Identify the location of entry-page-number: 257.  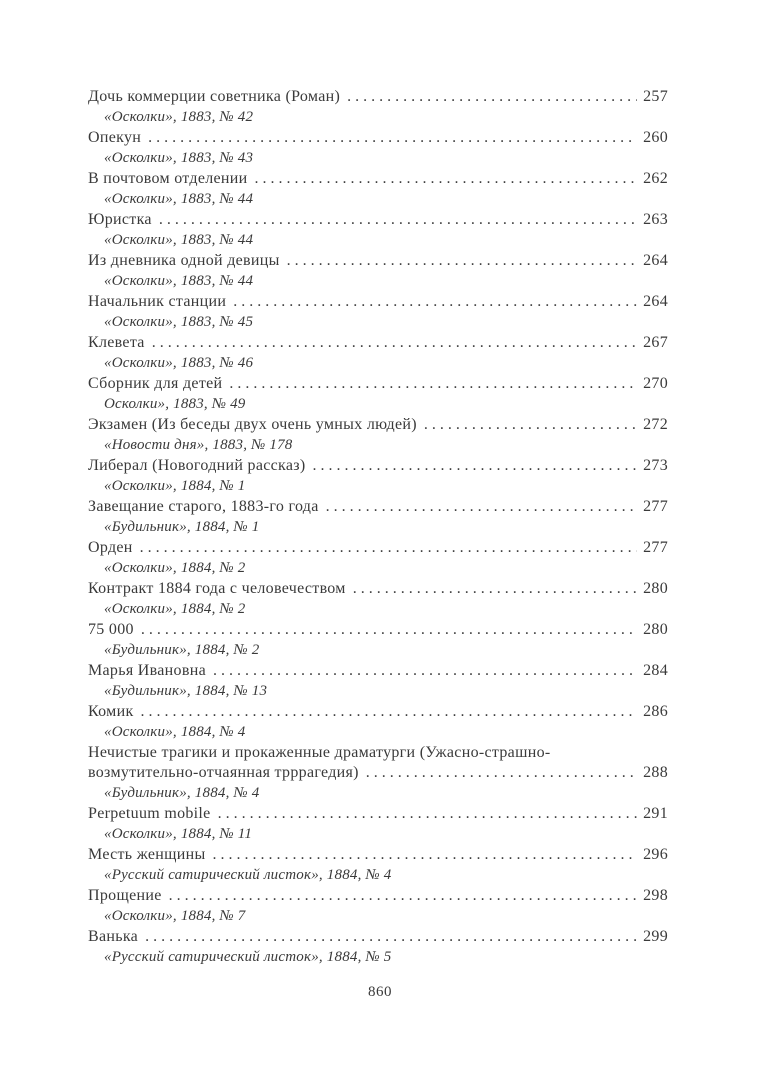
(655, 96).